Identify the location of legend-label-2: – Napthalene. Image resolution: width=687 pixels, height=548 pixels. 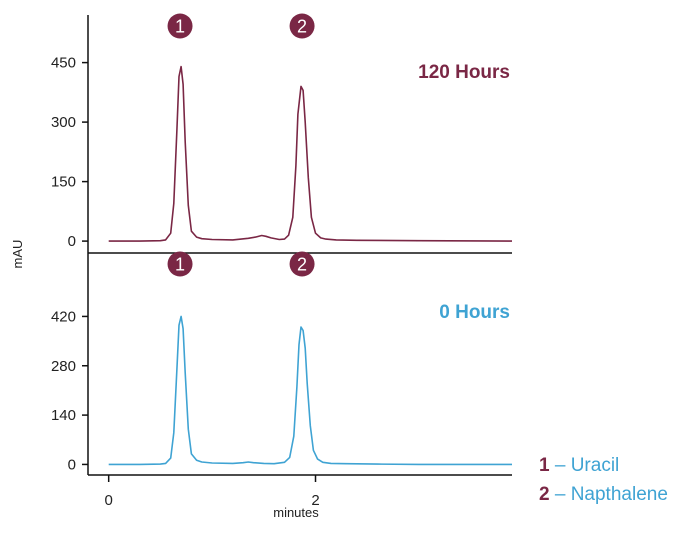
(609, 494).